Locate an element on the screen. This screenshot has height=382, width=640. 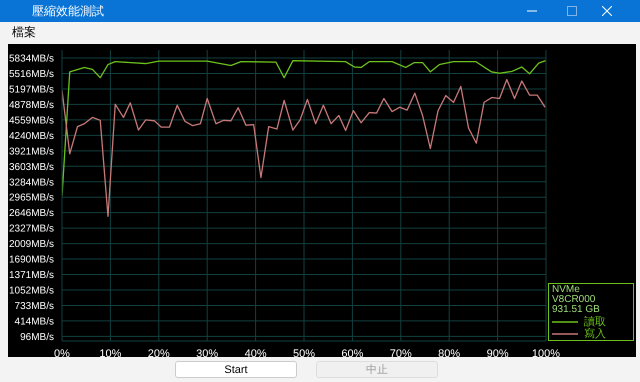
x-tick-label: 0% is located at coordinates (62, 354).